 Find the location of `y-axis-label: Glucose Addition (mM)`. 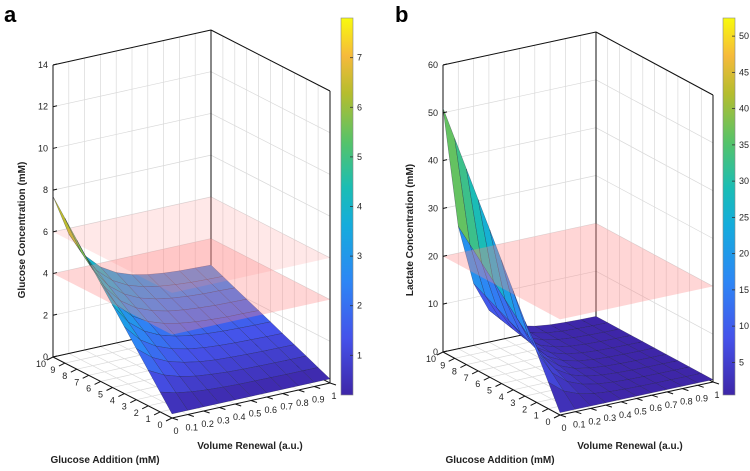

y-axis-label: Glucose Addition (mM) is located at coordinates (104, 460).